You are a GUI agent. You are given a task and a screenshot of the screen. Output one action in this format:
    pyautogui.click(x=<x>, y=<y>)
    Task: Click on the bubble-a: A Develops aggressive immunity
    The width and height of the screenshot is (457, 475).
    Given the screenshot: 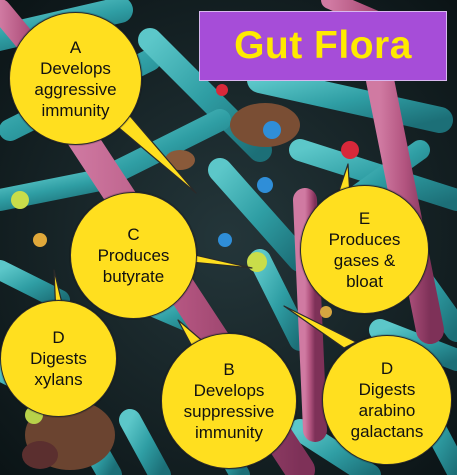 What is the action you would take?
    pyautogui.click(x=75, y=78)
    